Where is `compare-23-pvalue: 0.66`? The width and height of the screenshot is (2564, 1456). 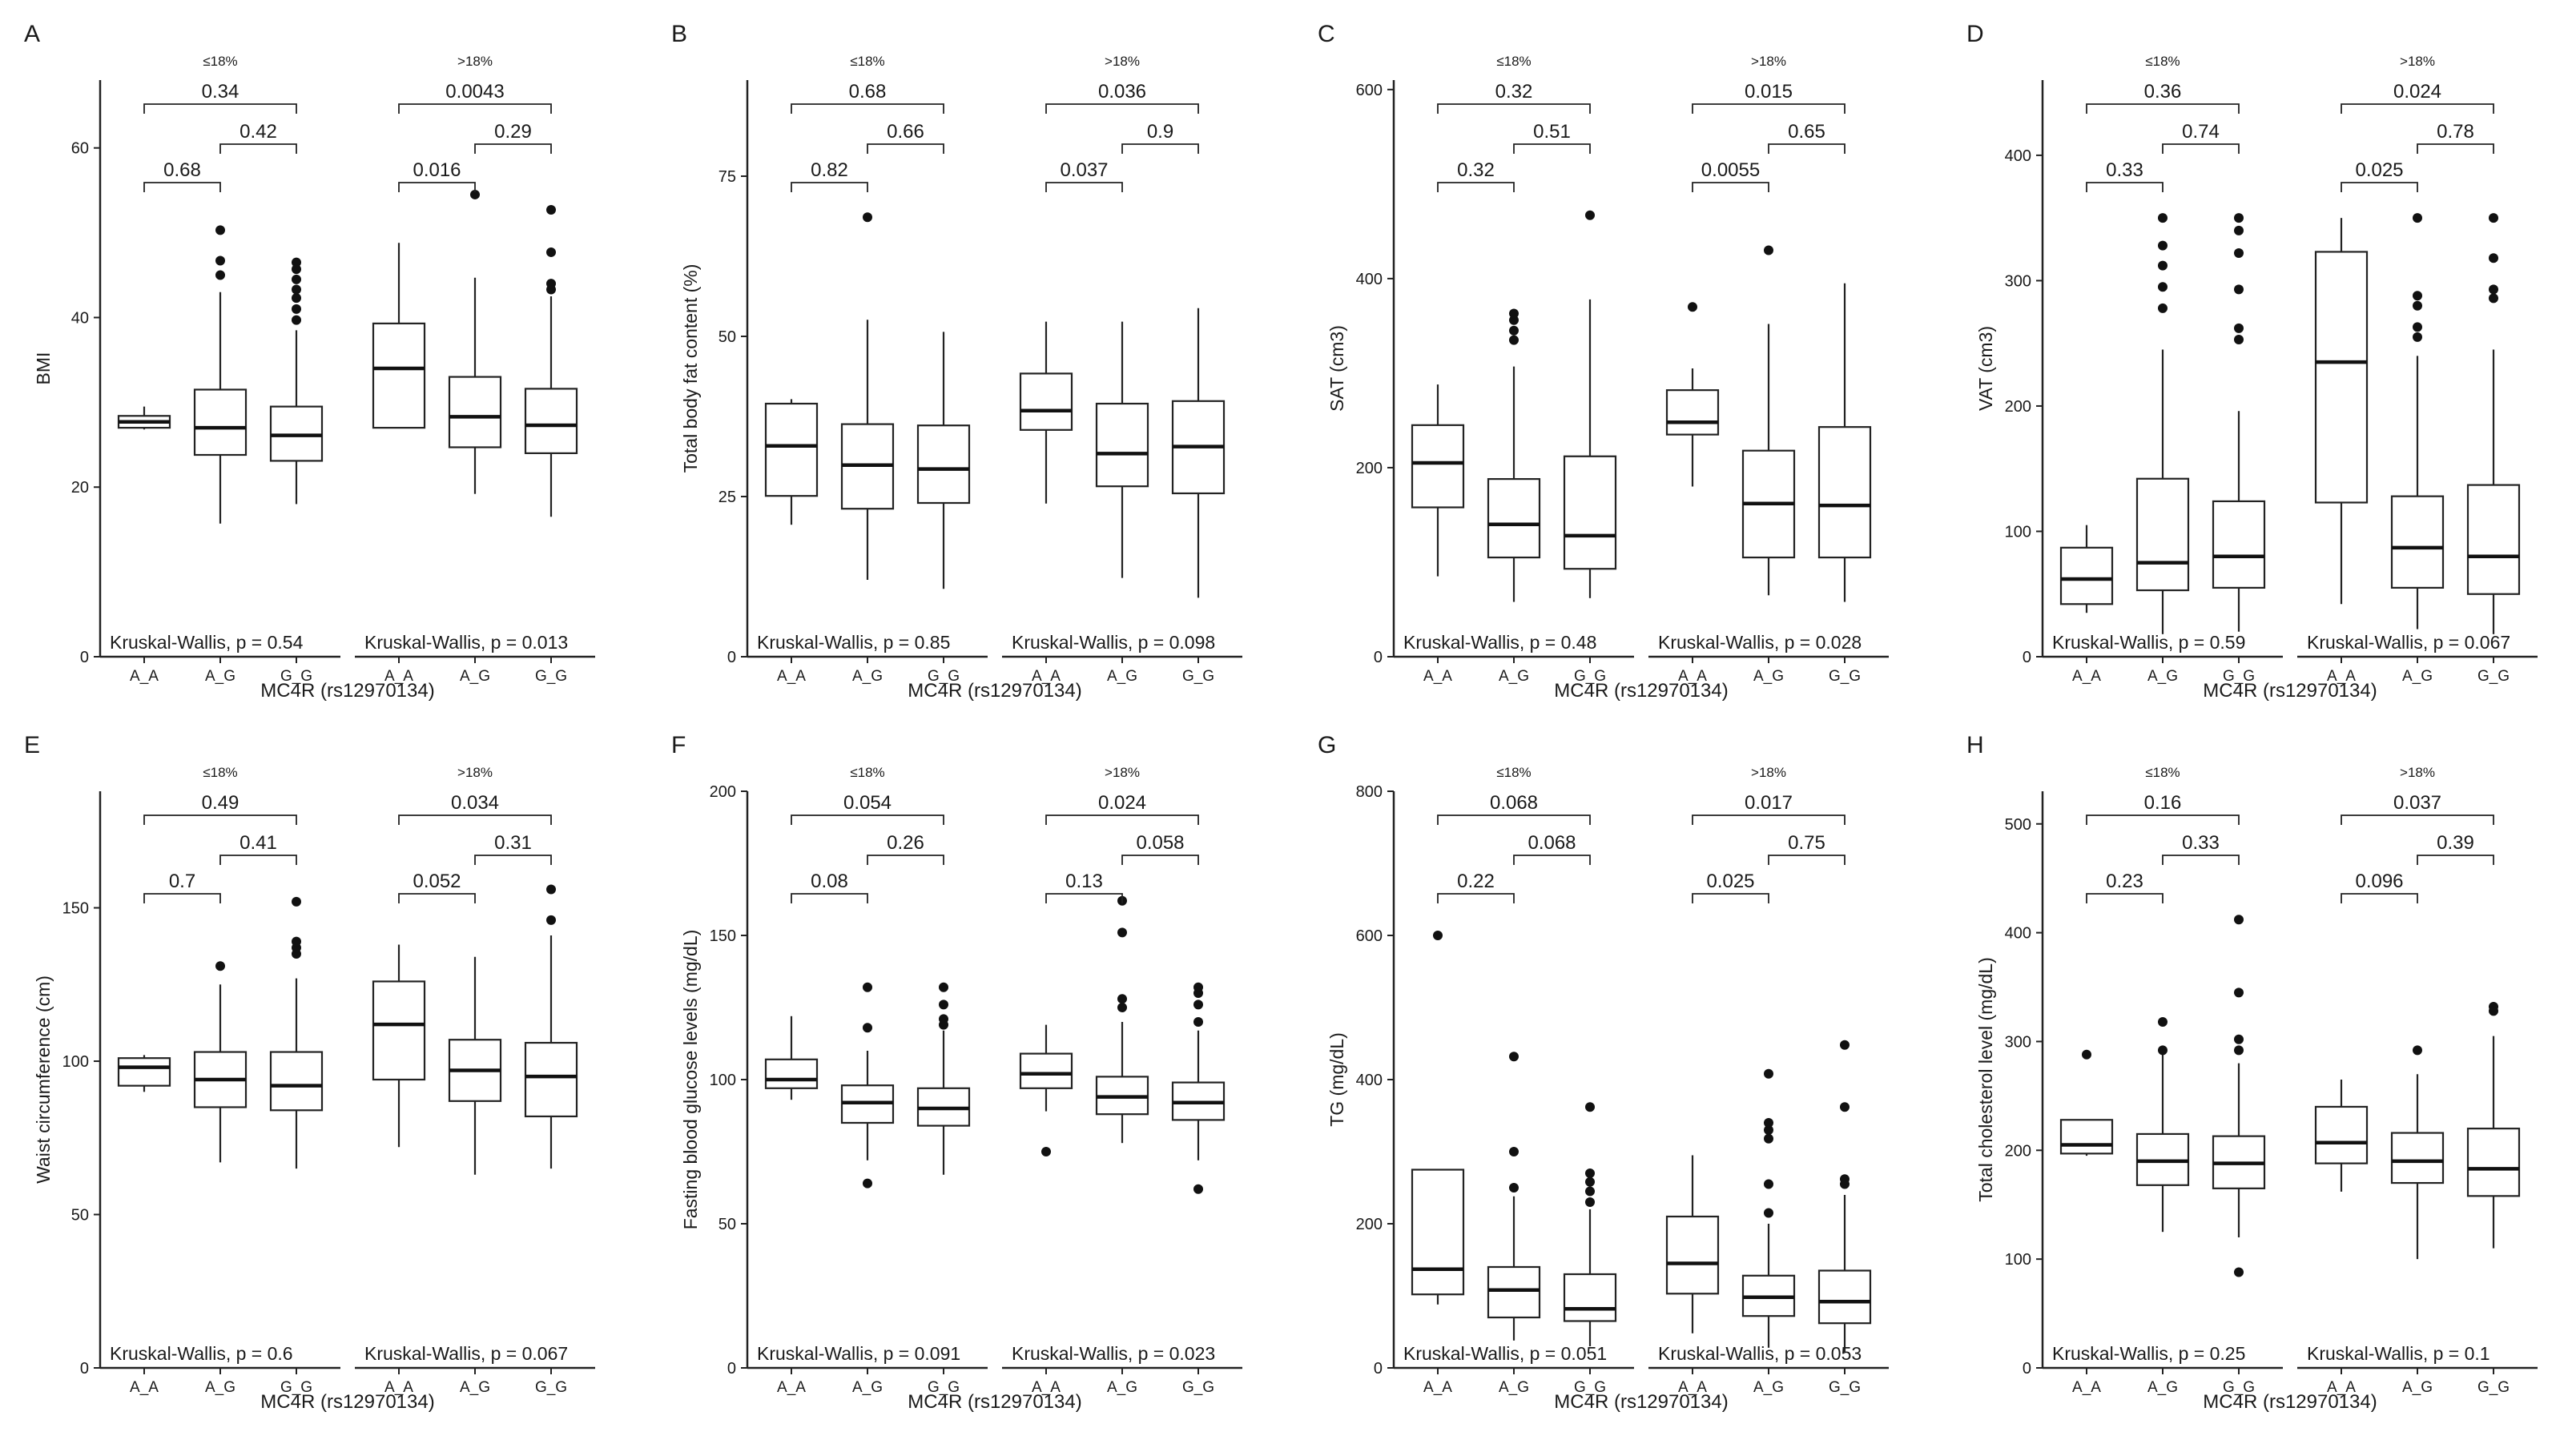
compare-23-pvalue: 0.66 is located at coordinates (906, 132).